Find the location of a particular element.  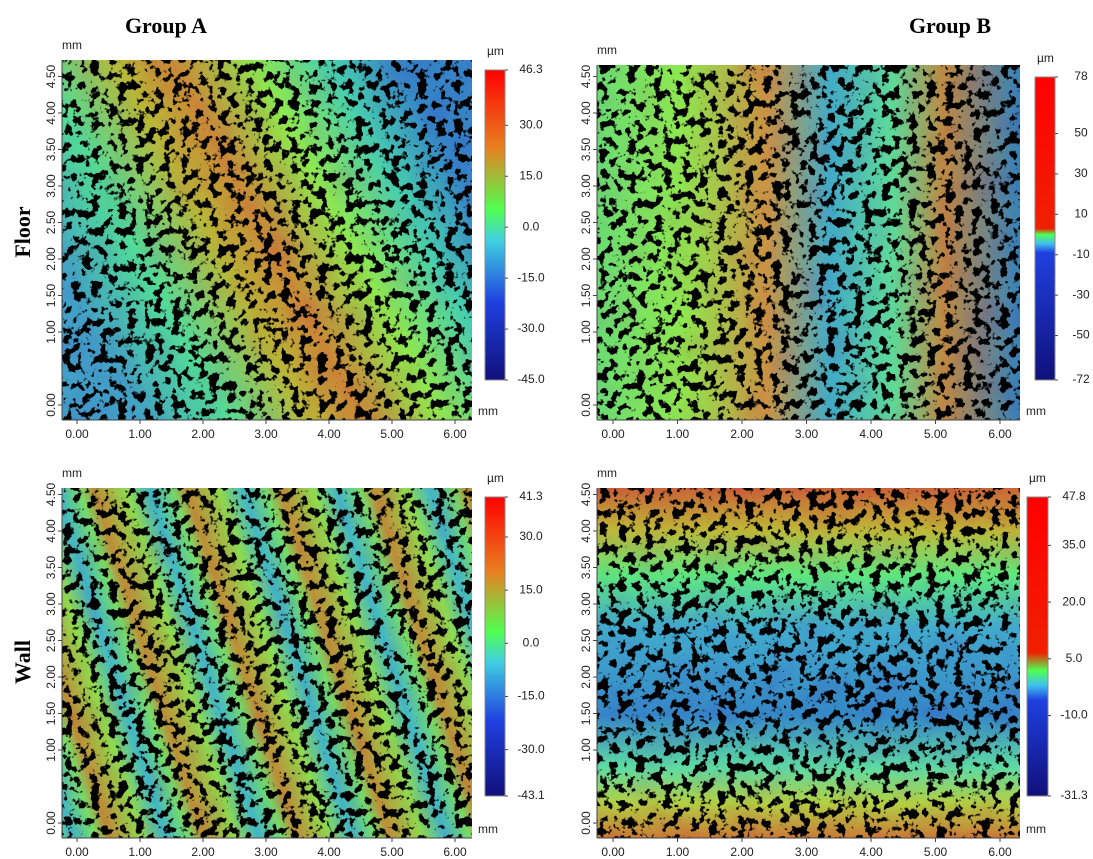

wall-header: Wall is located at coordinates (22, 662).